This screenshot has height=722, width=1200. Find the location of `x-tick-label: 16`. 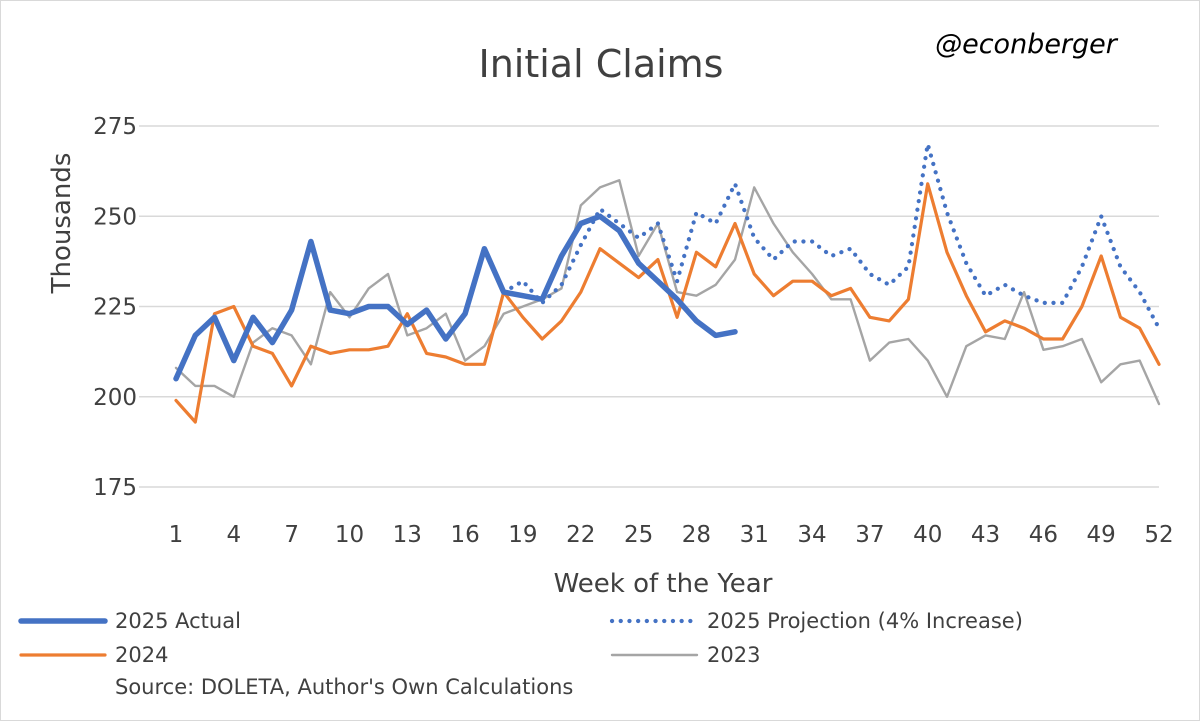

x-tick-label: 16 is located at coordinates (464, 535).